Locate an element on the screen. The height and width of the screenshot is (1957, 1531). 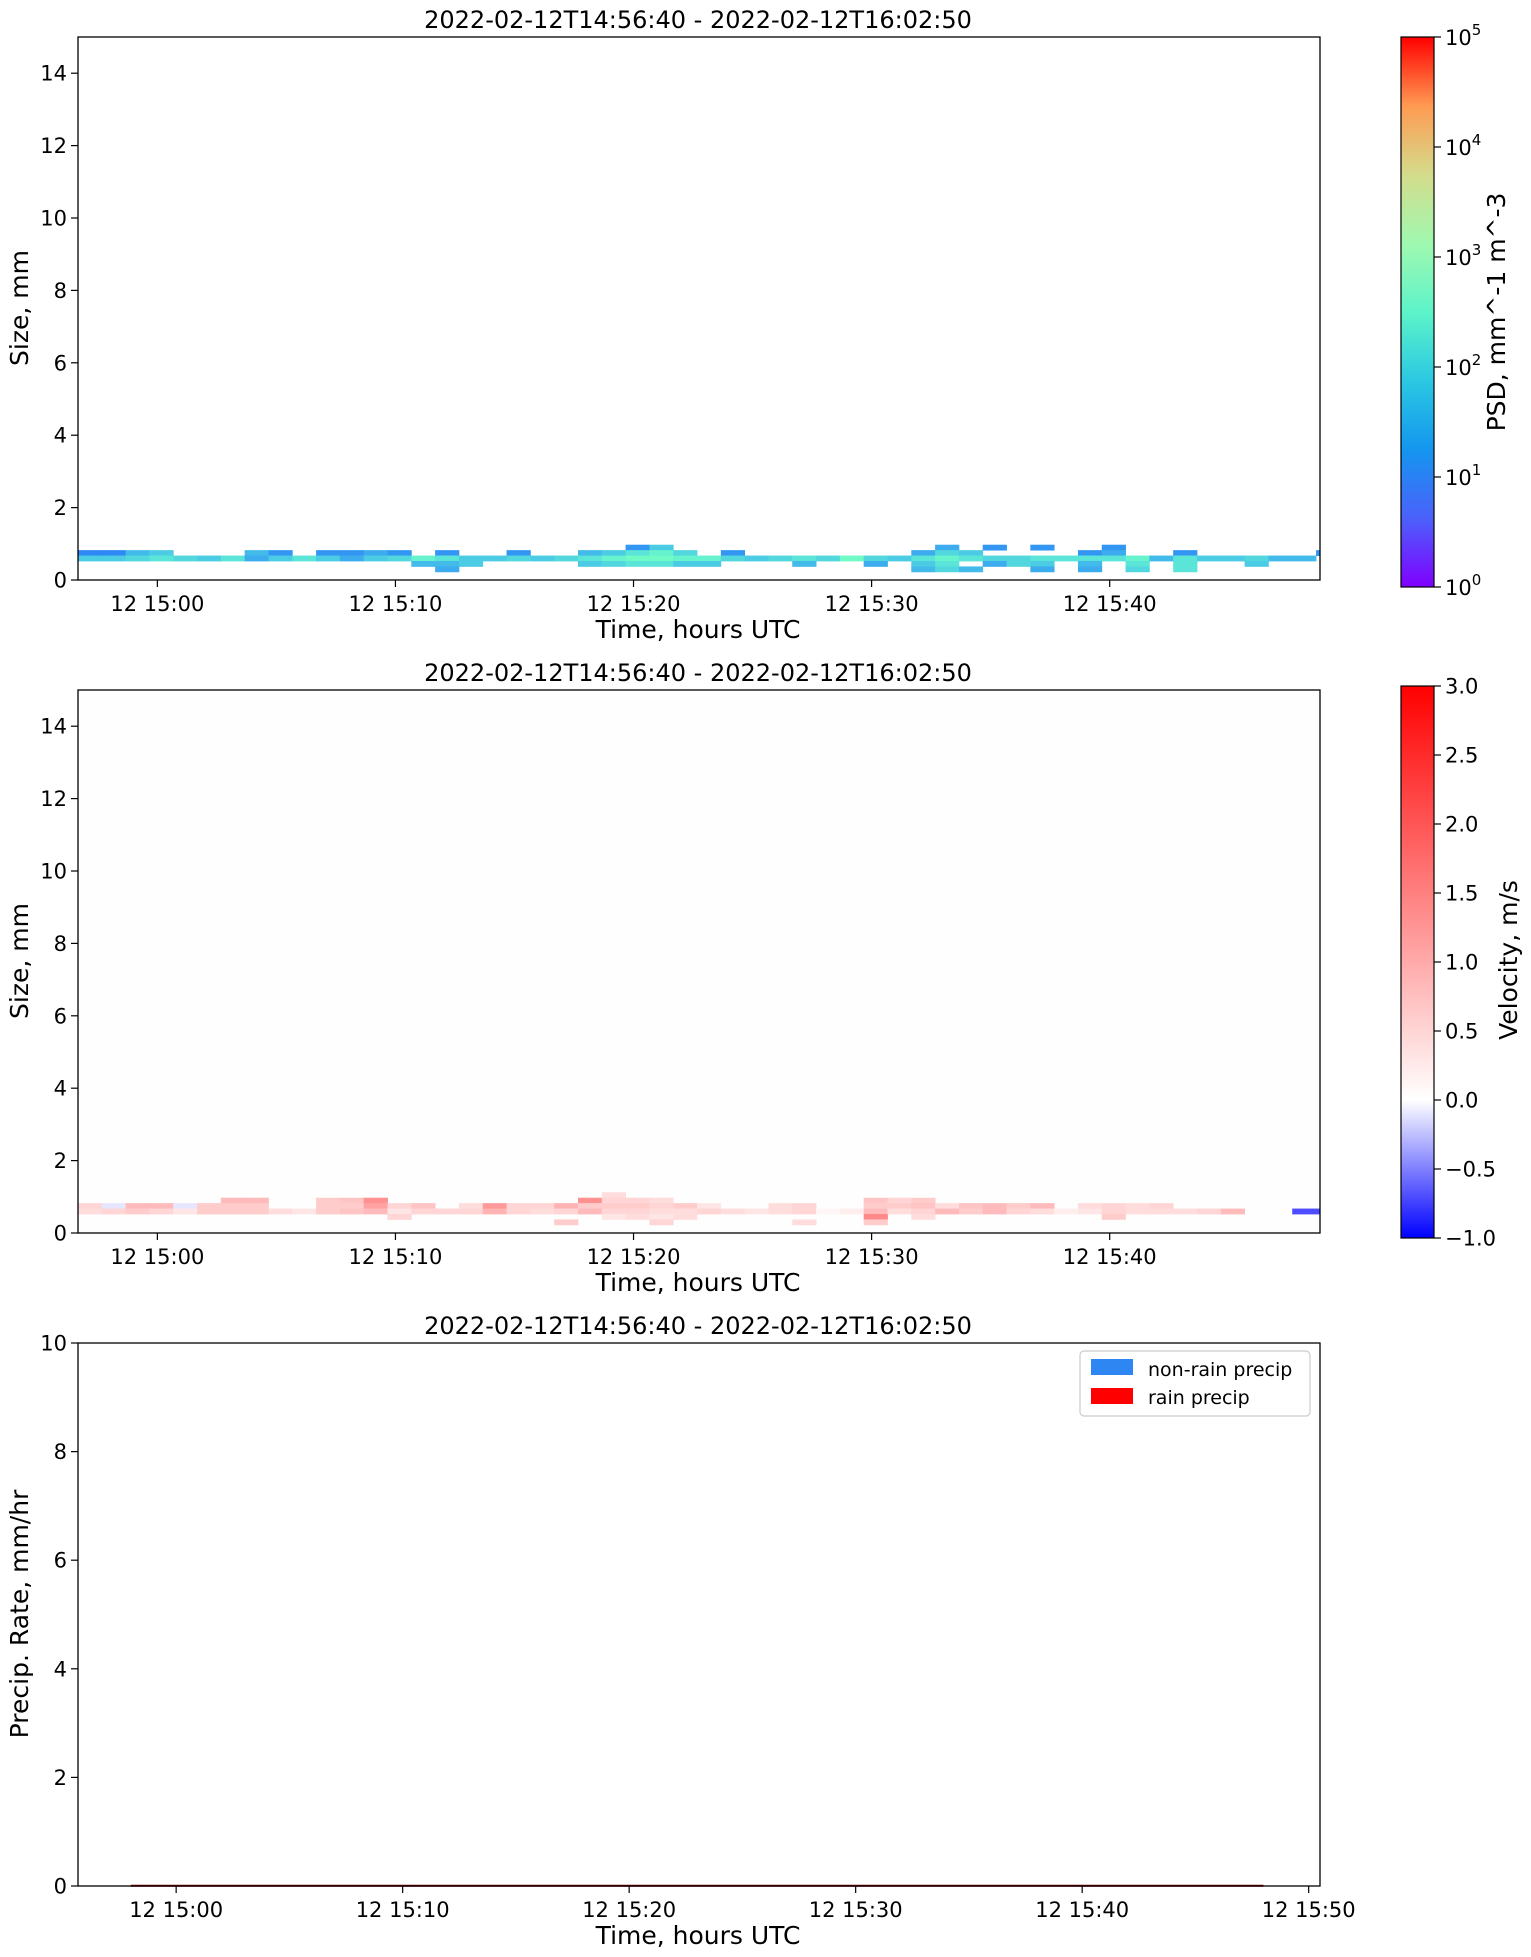
colorbar-tick-label: 10¹ is located at coordinates (1463, 475).